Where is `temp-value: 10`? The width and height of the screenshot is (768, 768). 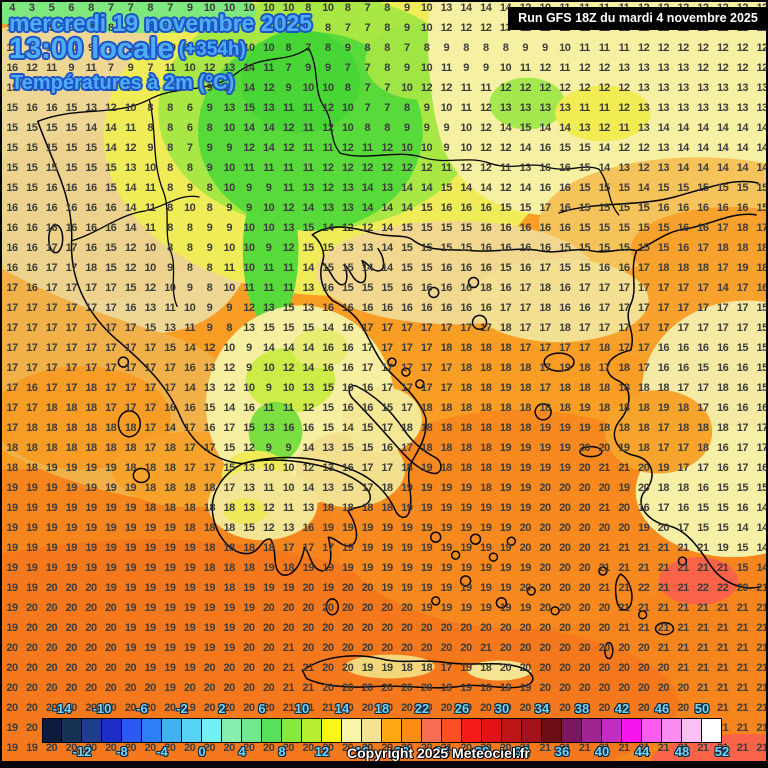 temp-value: 10 is located at coordinates (506, 68).